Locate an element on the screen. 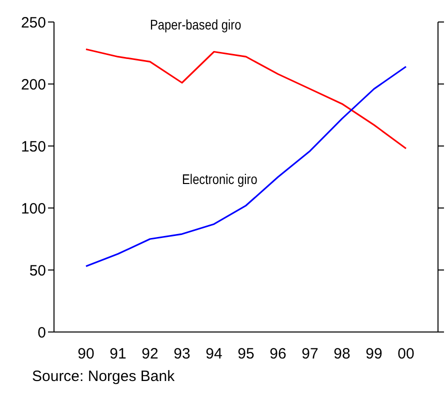 This screenshot has width=448, height=401. y-tick-label: 250 is located at coordinates (33, 23).